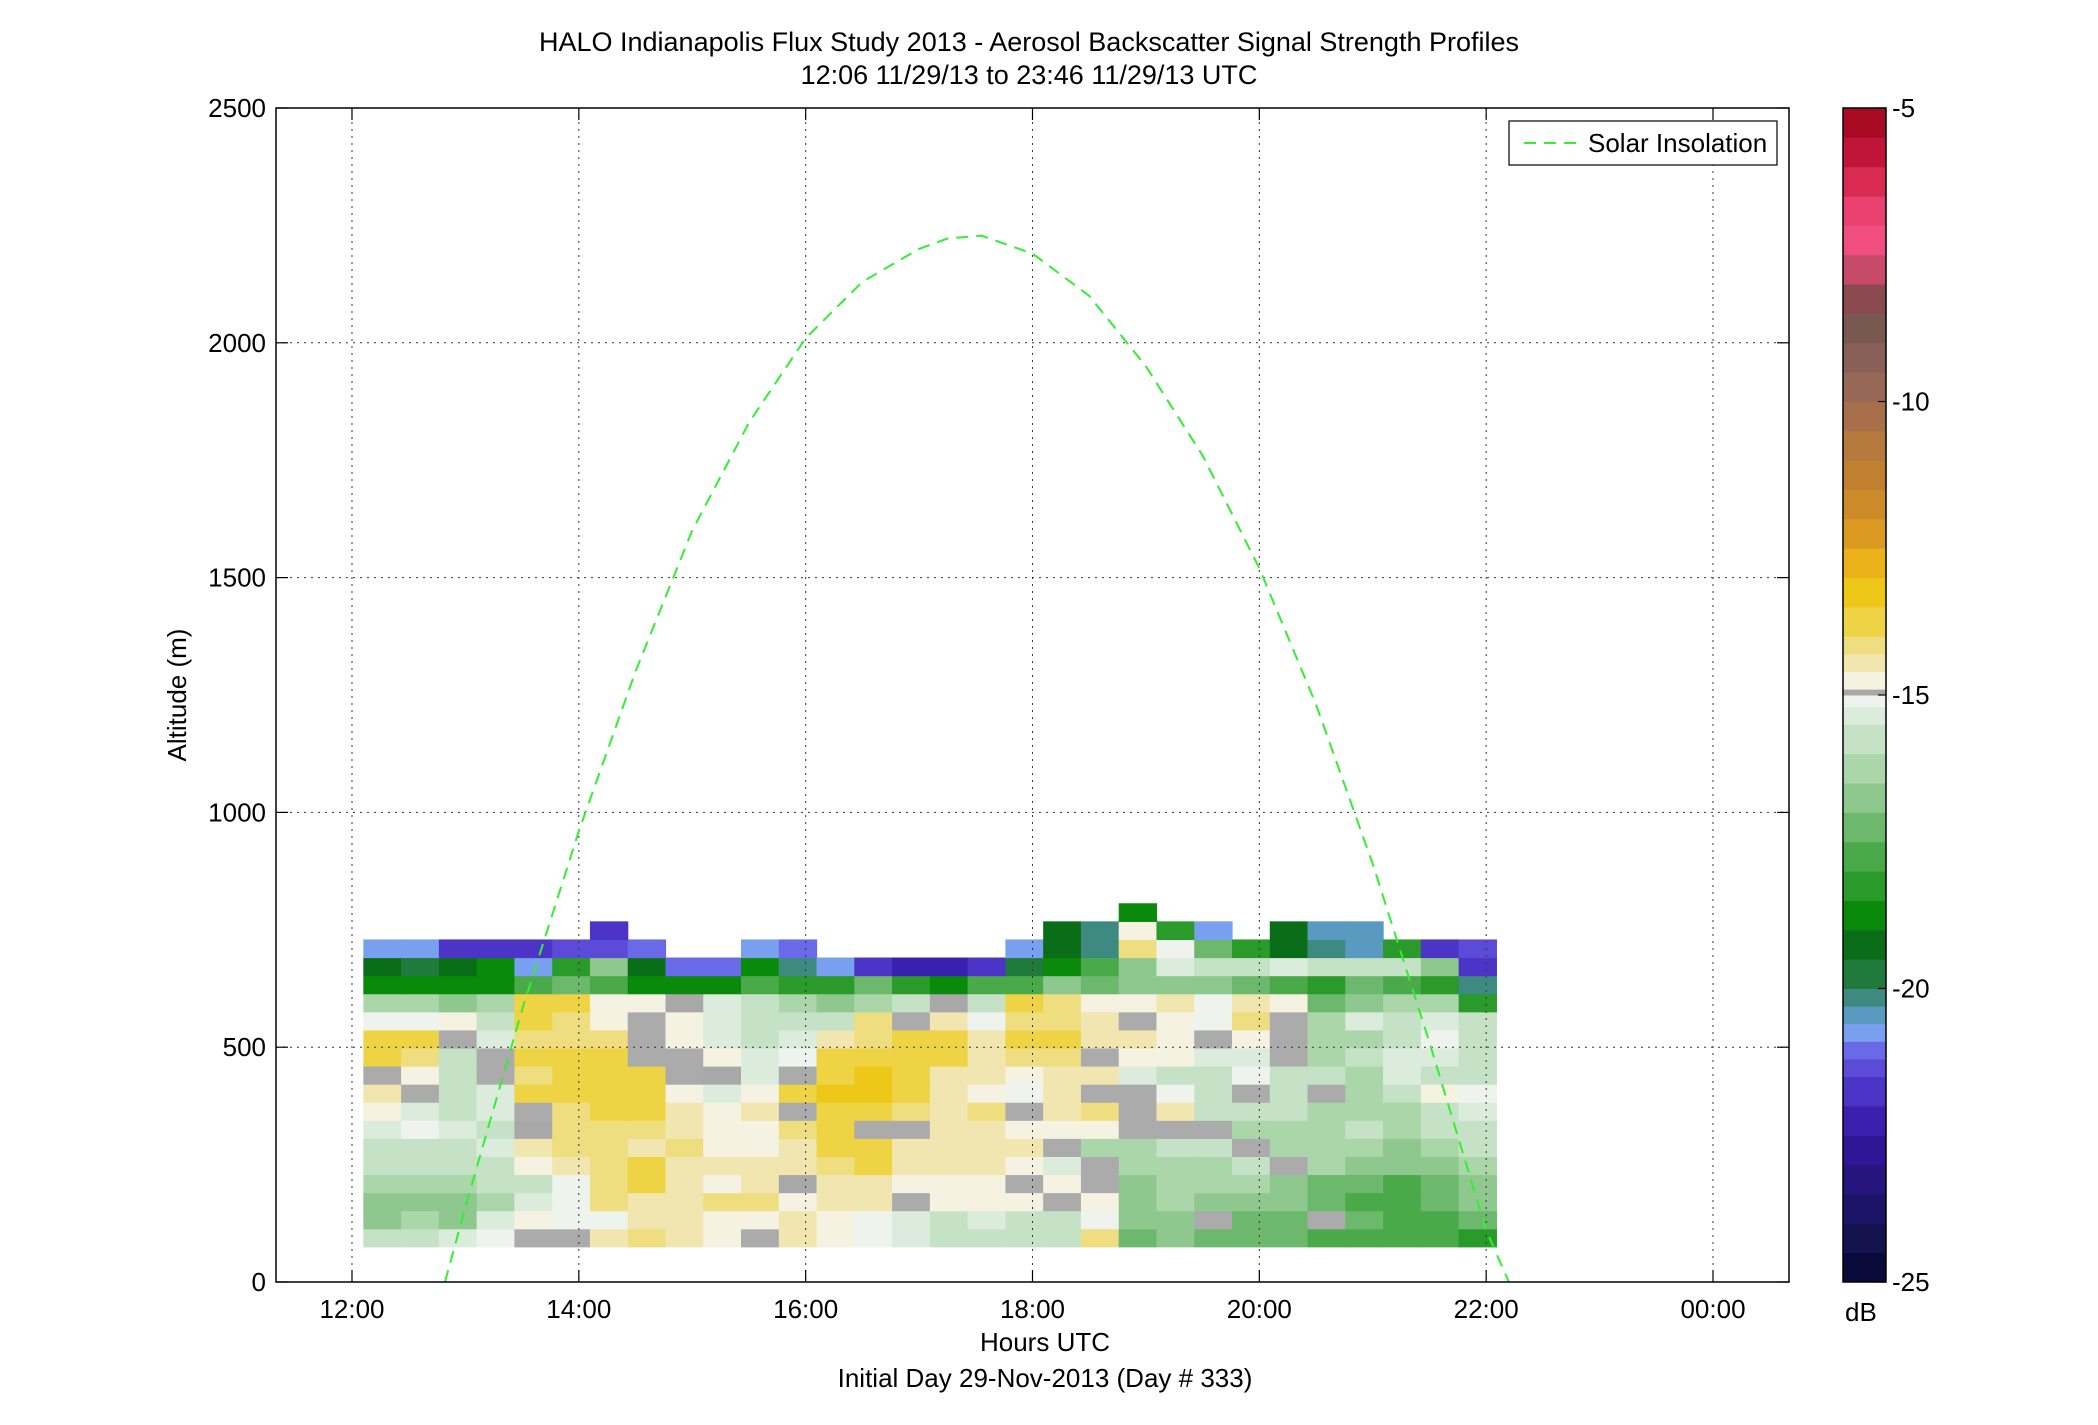 The image size is (2098, 1425). Describe the element at coordinates (1864, 695) in the screenshot. I see `colorbar-bands` at that location.